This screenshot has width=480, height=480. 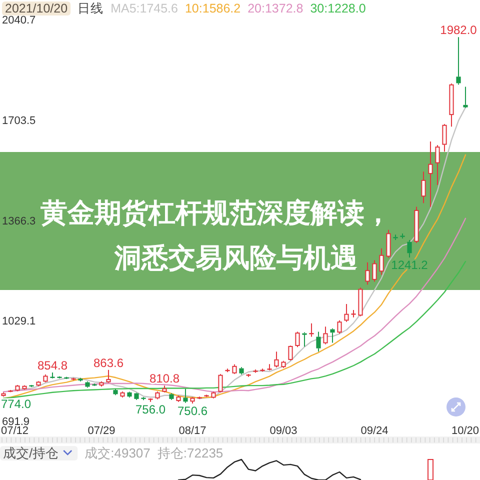 I want to click on annotation: 成交:49307, so click(x=117, y=453).